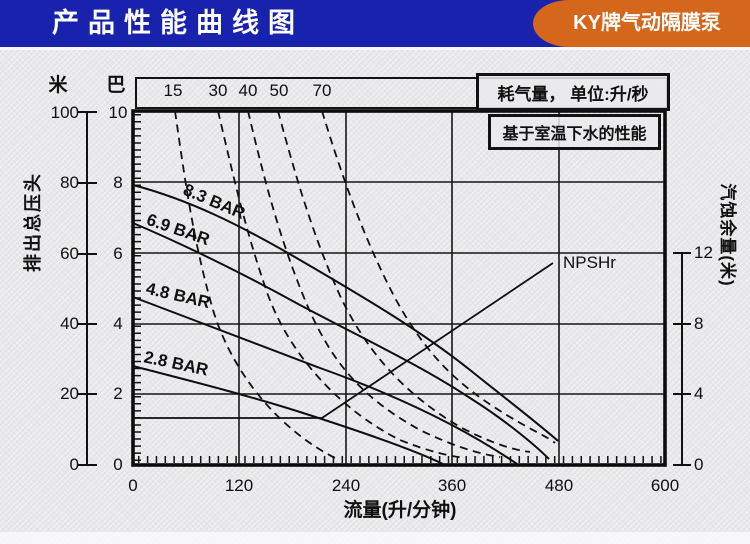  Describe the element at coordinates (118, 323) in the screenshot. I see `bar-tick-4: 4` at that location.